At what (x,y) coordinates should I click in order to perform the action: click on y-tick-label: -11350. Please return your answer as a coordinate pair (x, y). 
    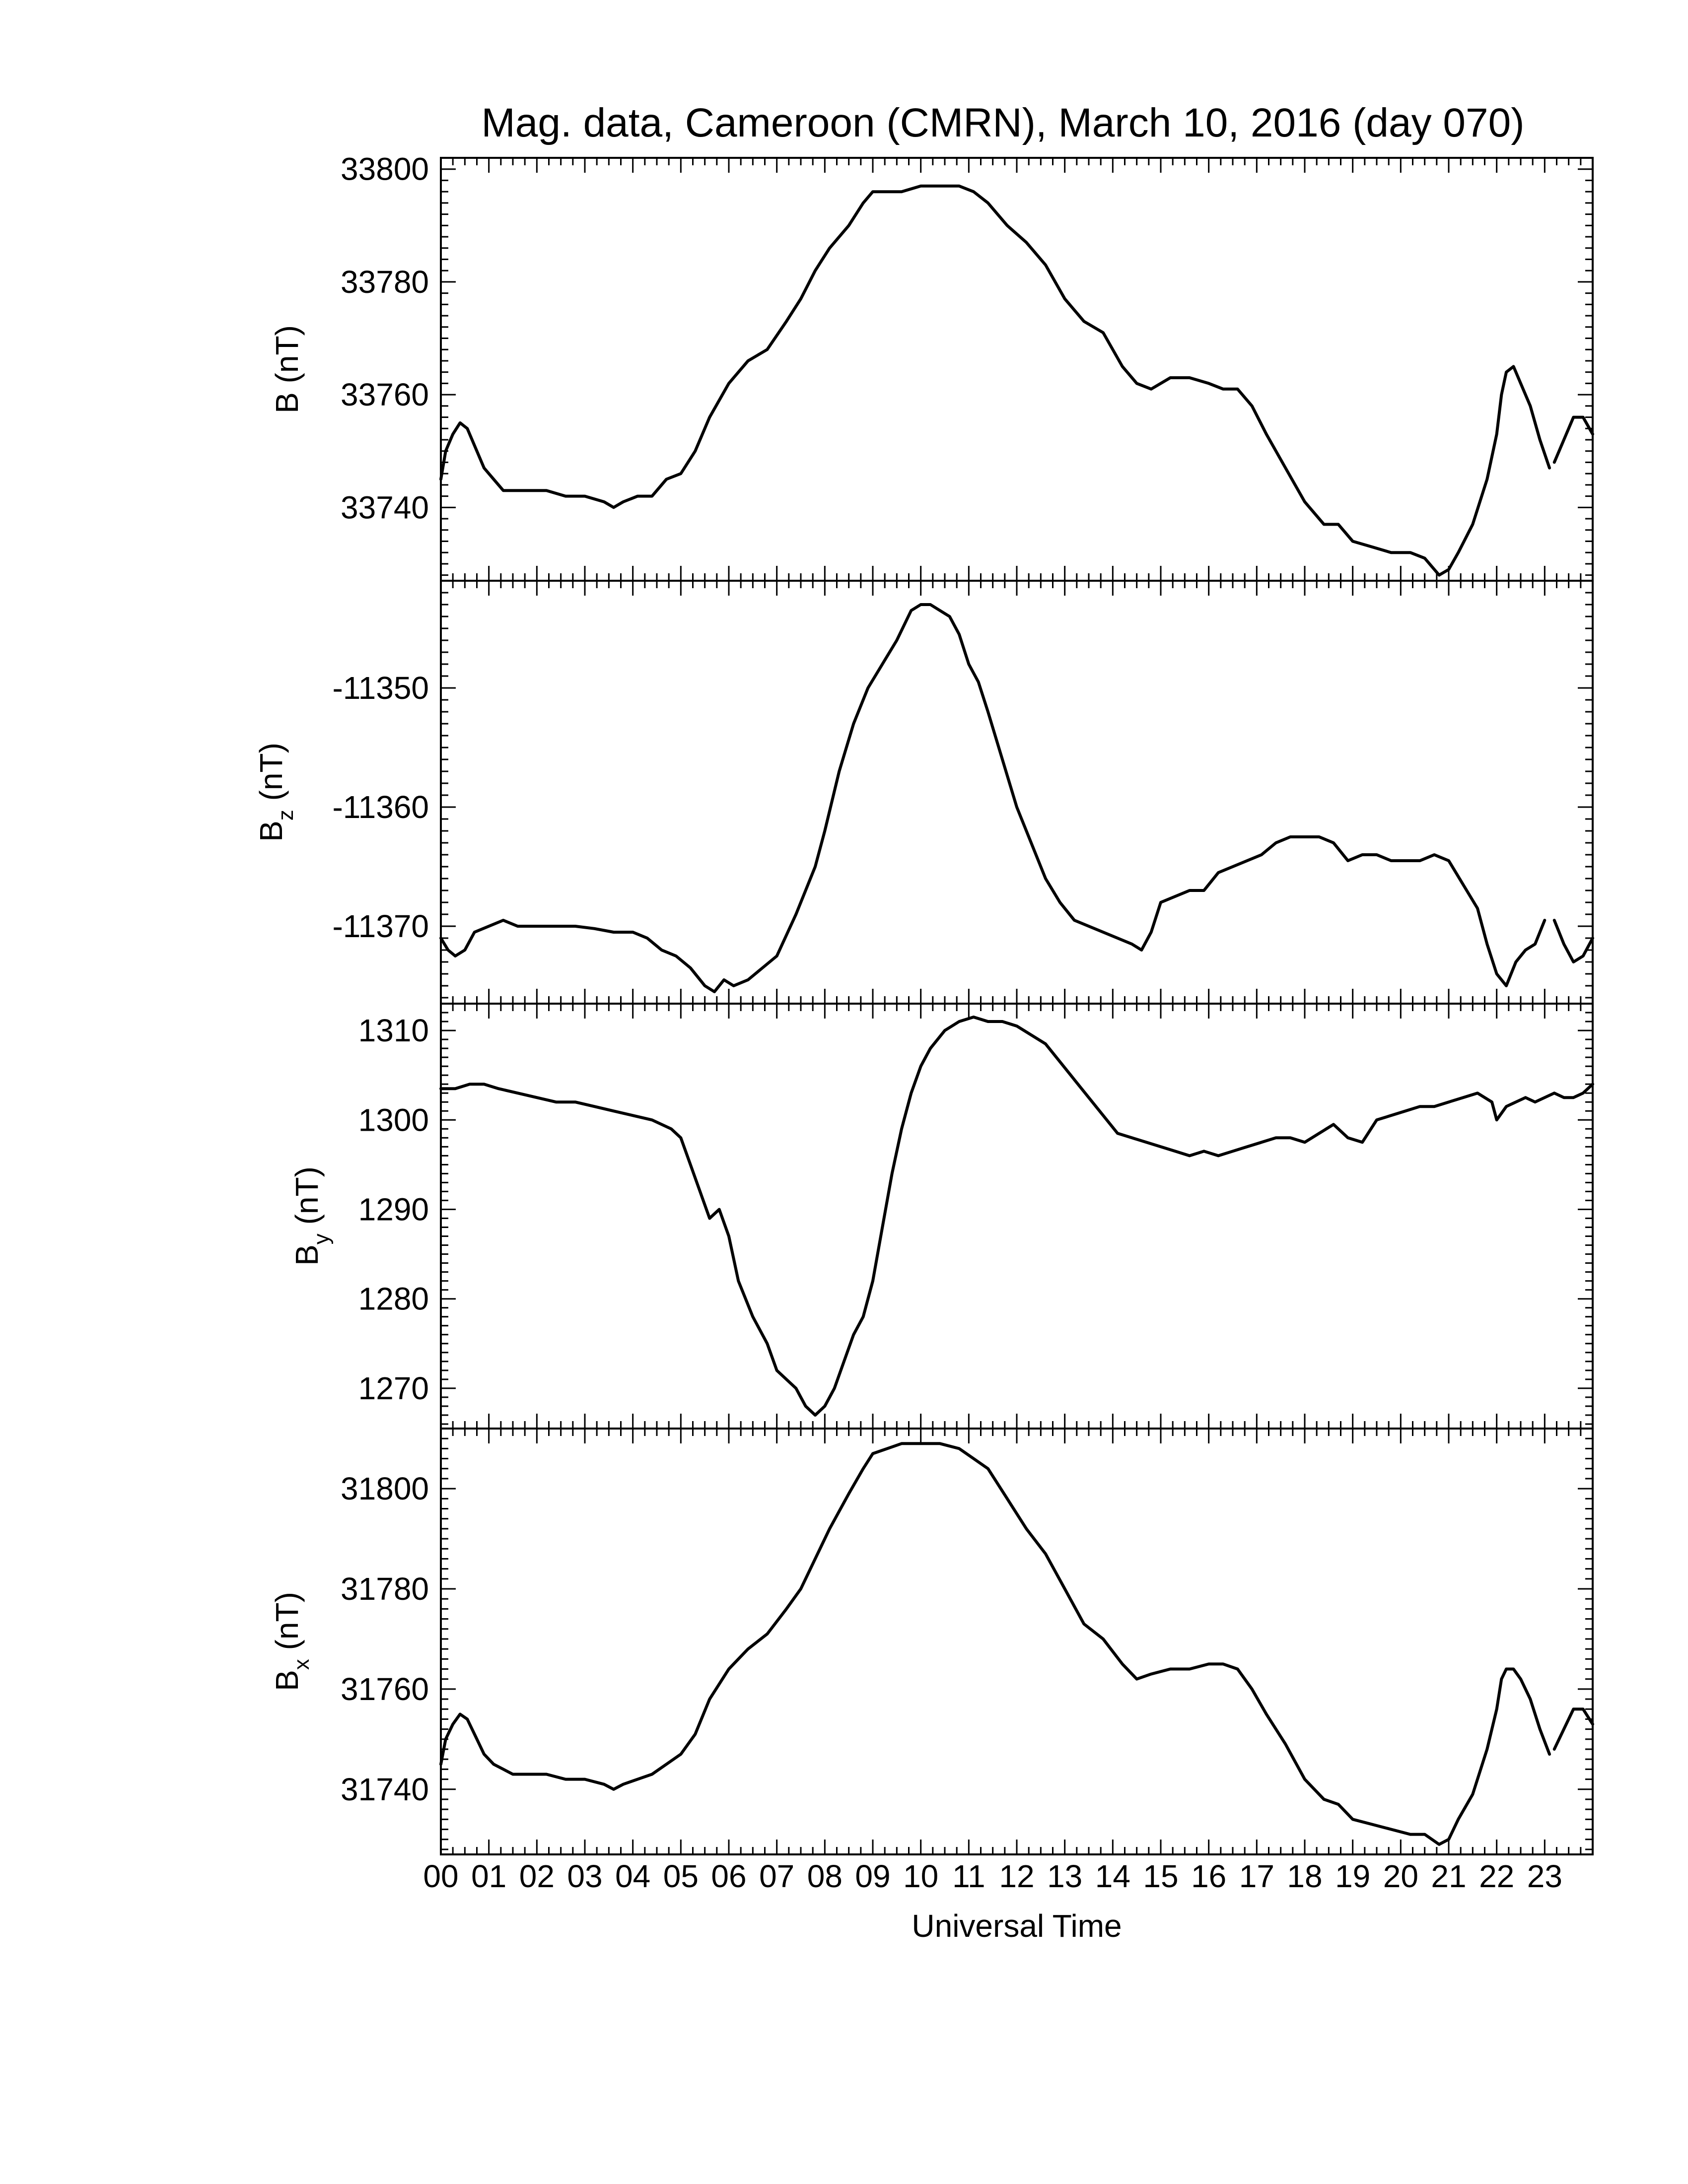
    Looking at the image, I should click on (380, 688).